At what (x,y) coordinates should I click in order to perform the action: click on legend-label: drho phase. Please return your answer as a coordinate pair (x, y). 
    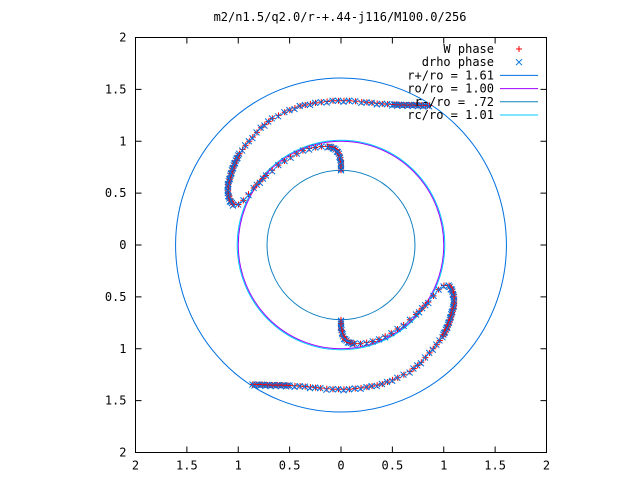
    Looking at the image, I should click on (458, 62).